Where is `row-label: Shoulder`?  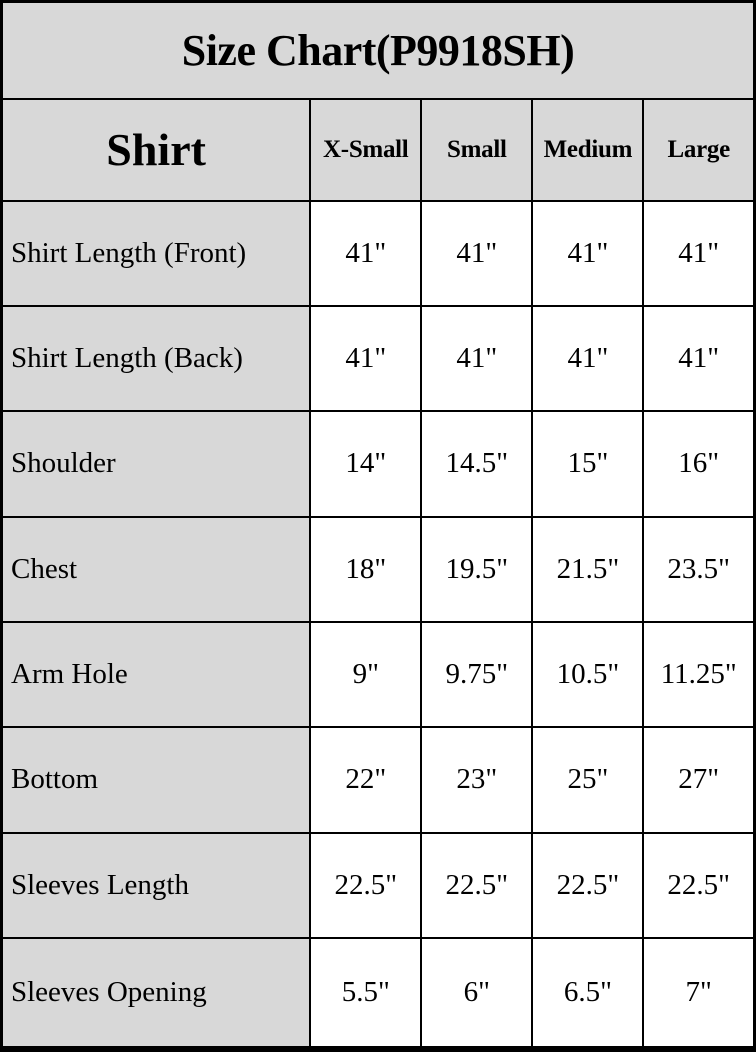 row-label: Shoulder is located at coordinates (156, 464).